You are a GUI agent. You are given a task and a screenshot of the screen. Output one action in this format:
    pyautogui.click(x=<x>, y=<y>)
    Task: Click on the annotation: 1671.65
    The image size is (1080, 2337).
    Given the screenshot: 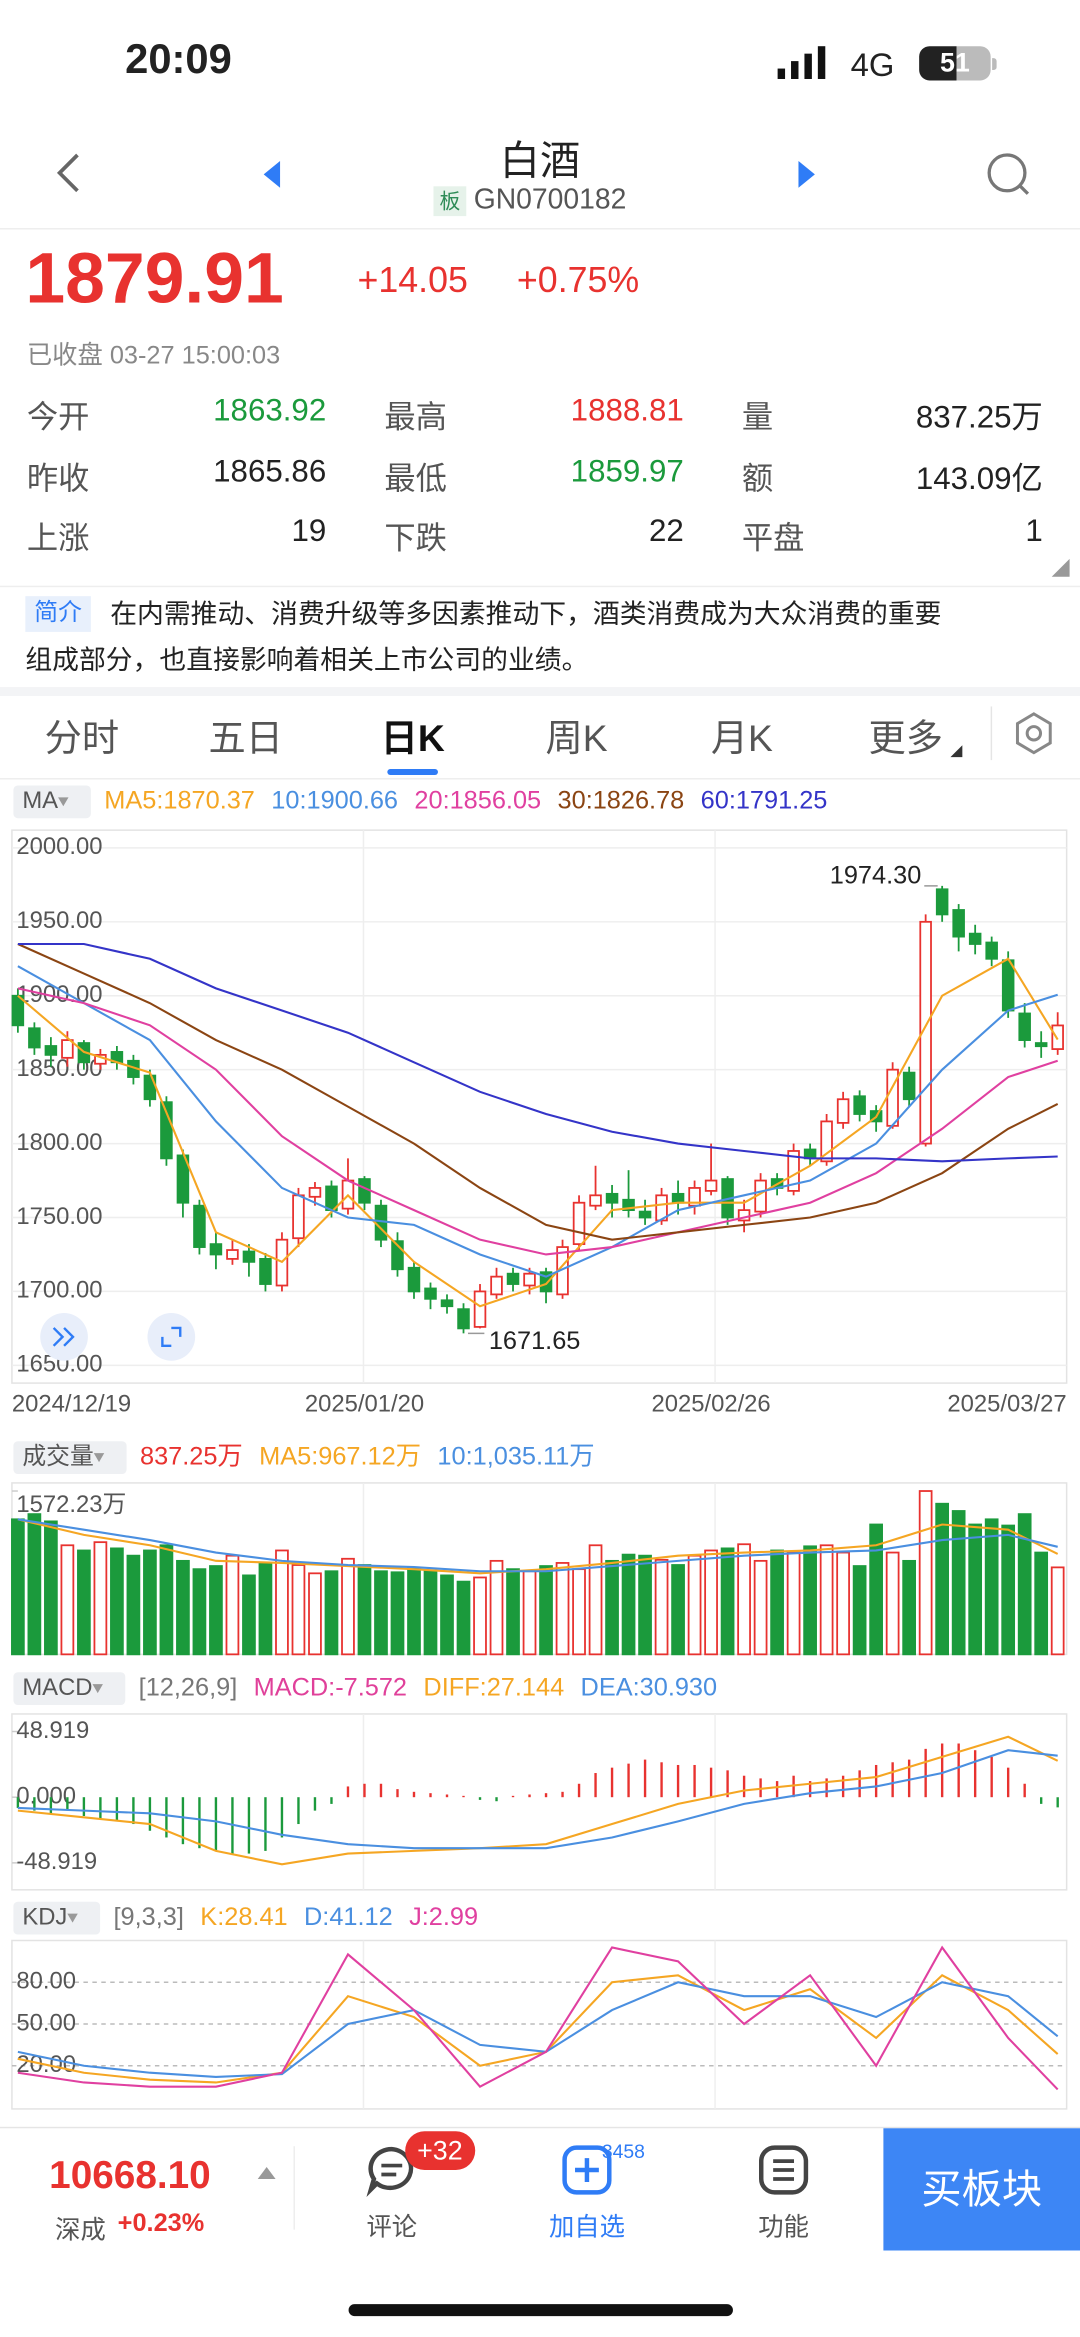 What is the action you would take?
    pyautogui.click(x=535, y=1341)
    